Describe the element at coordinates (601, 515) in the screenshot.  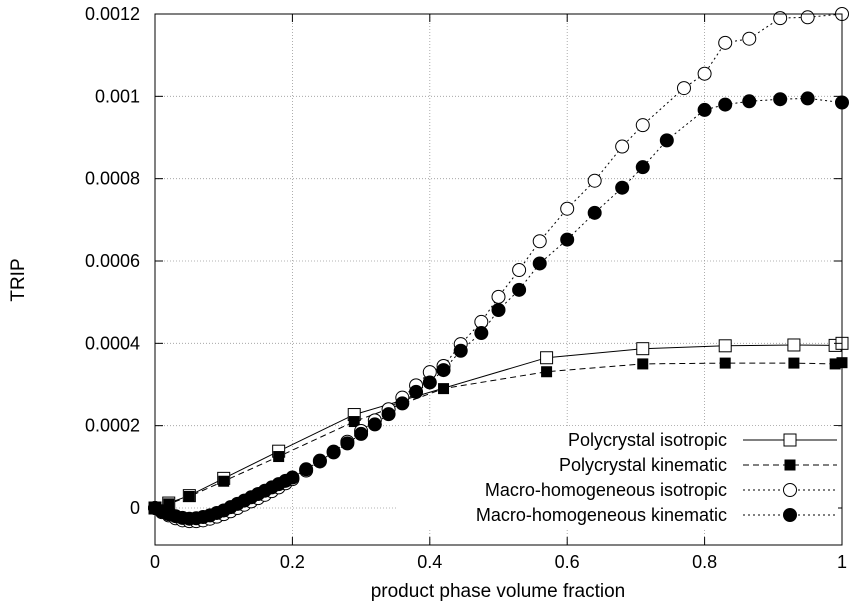
I see `legend-label: Macro-homogeneous kinematic` at that location.